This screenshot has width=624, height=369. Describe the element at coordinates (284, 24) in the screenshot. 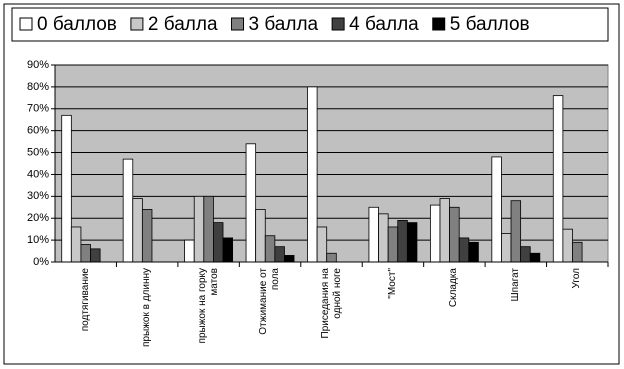

I see `legend-label: 3 балла` at that location.